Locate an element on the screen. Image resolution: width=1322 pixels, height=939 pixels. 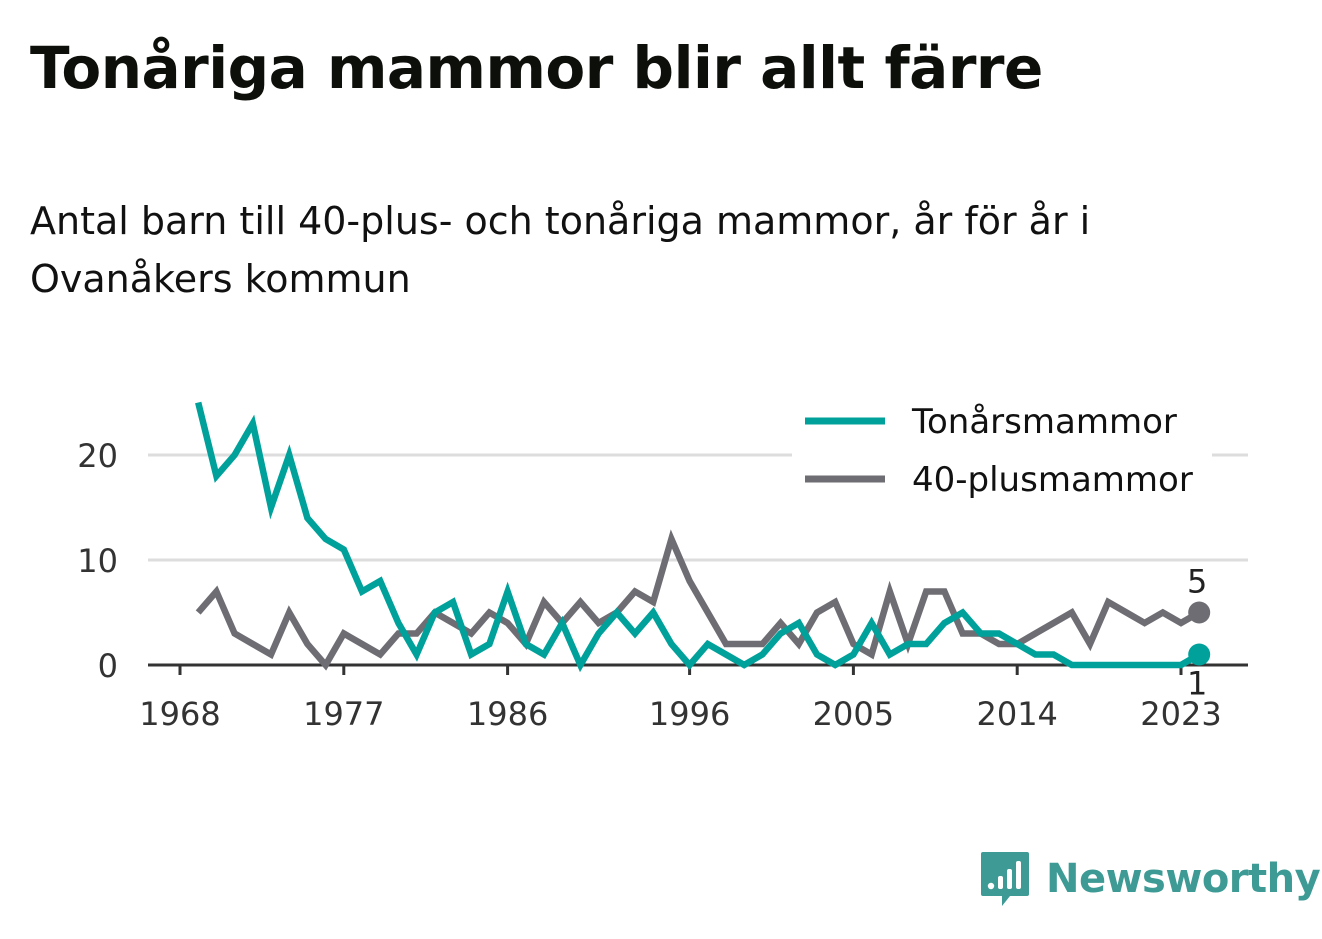
chart-title: Tonåriga mammor blir allt färre is located at coordinates (536, 68).